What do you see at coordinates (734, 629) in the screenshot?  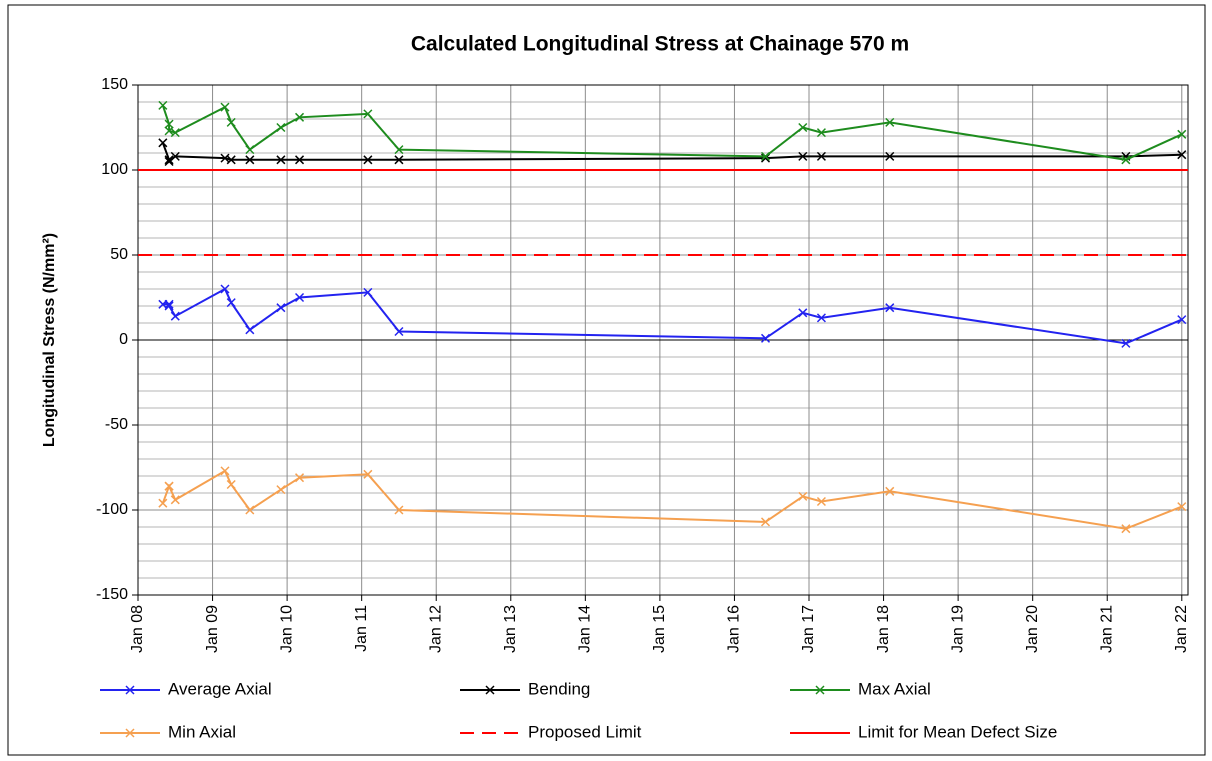 I see `x-tick-label: Jan 16` at bounding box center [734, 629].